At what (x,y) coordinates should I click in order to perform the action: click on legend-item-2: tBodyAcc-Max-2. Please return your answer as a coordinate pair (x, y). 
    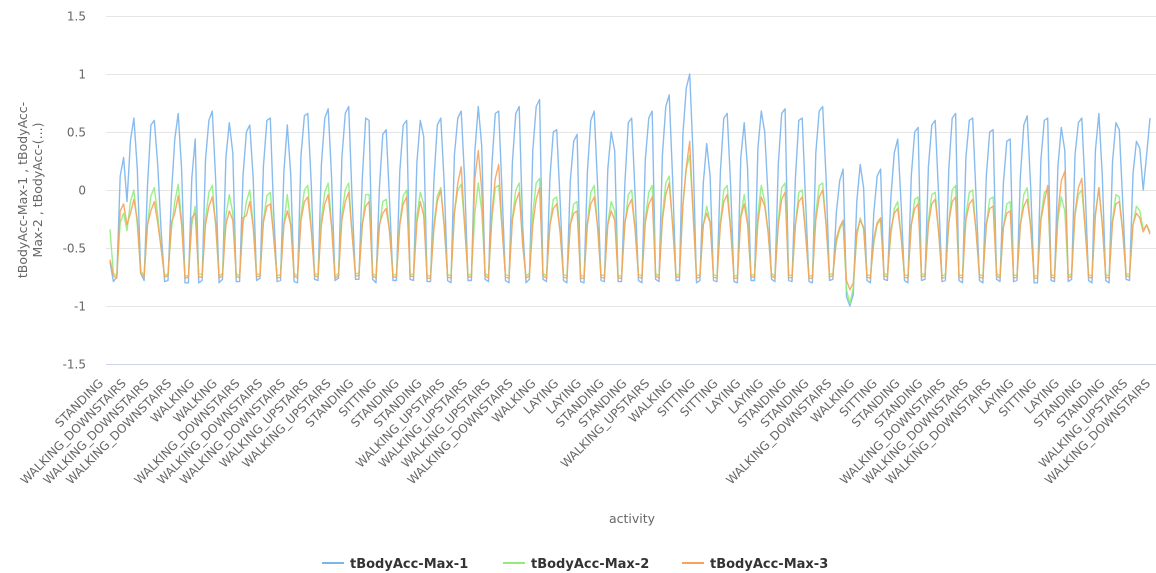
    Looking at the image, I should click on (576, 564).